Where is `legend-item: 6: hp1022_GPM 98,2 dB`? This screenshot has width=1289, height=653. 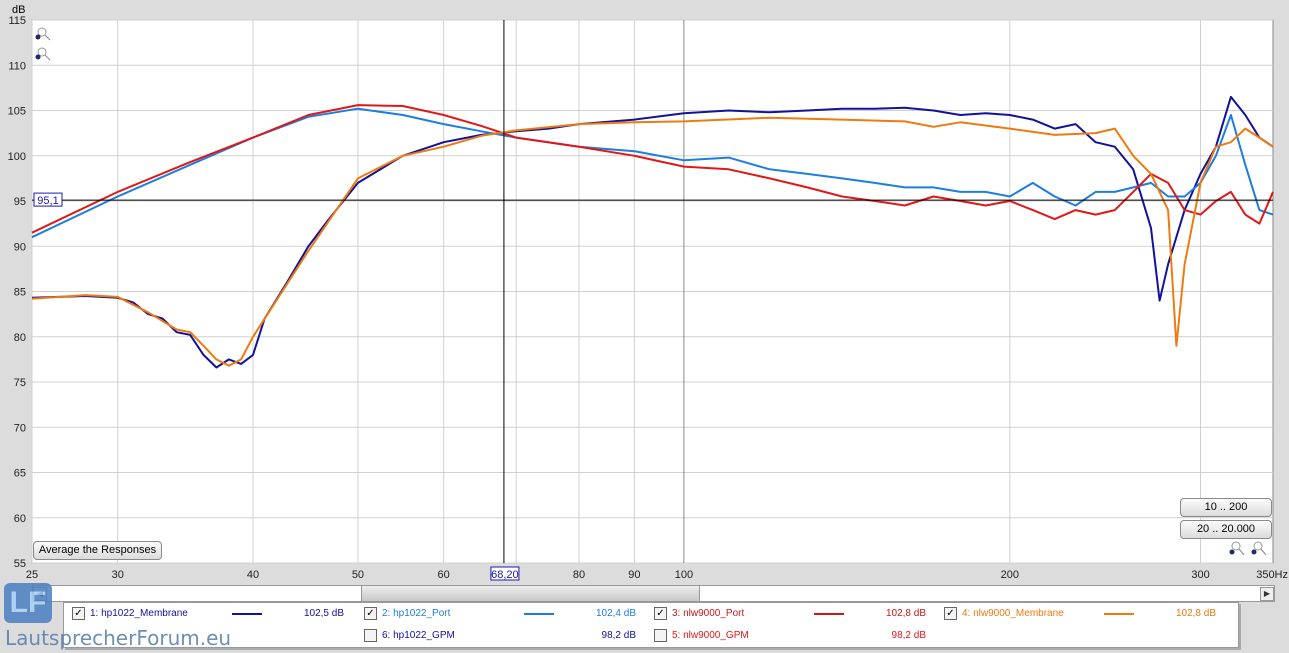
legend-item: 6: hp1022_GPM 98,2 dB is located at coordinates (504, 636).